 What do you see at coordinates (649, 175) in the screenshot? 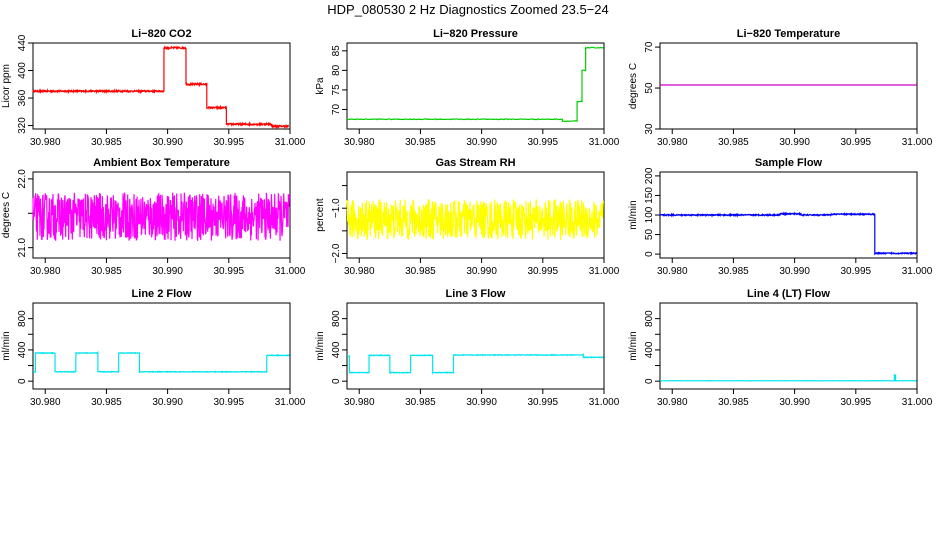
I see `y-tick-label: 200` at bounding box center [649, 175].